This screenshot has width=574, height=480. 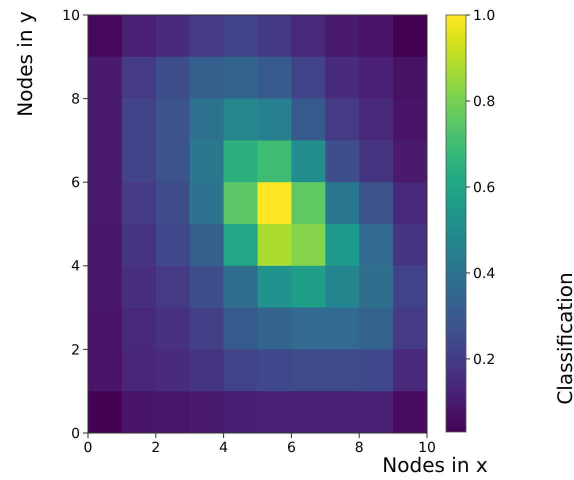 I want to click on color-bar-label: 0.6, so click(x=484, y=188).